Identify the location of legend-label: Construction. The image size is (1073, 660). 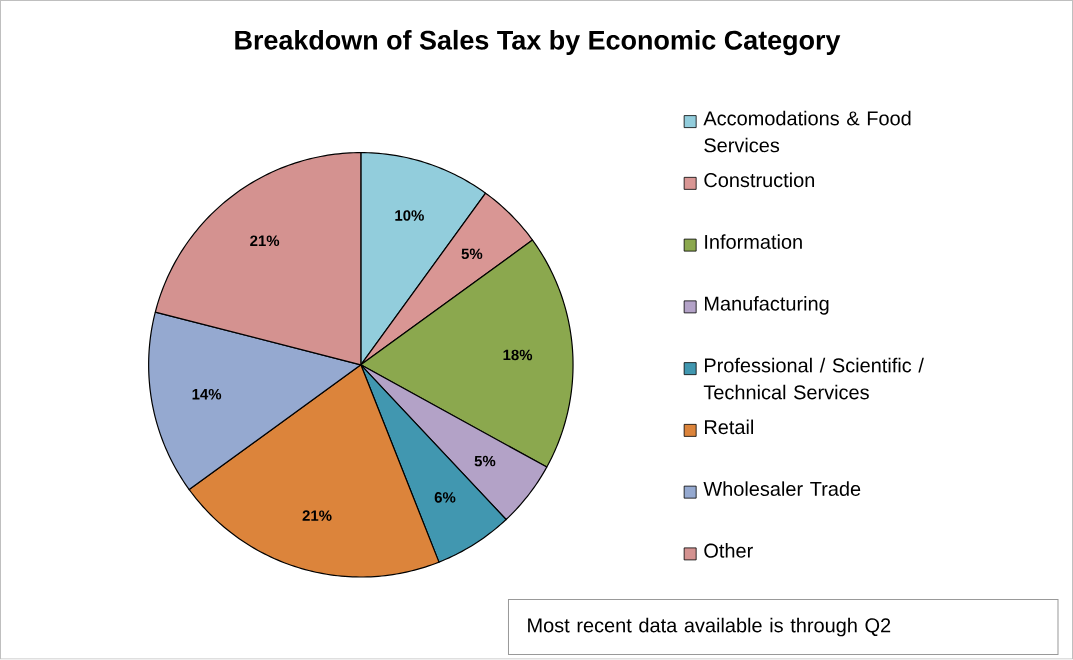
(759, 180).